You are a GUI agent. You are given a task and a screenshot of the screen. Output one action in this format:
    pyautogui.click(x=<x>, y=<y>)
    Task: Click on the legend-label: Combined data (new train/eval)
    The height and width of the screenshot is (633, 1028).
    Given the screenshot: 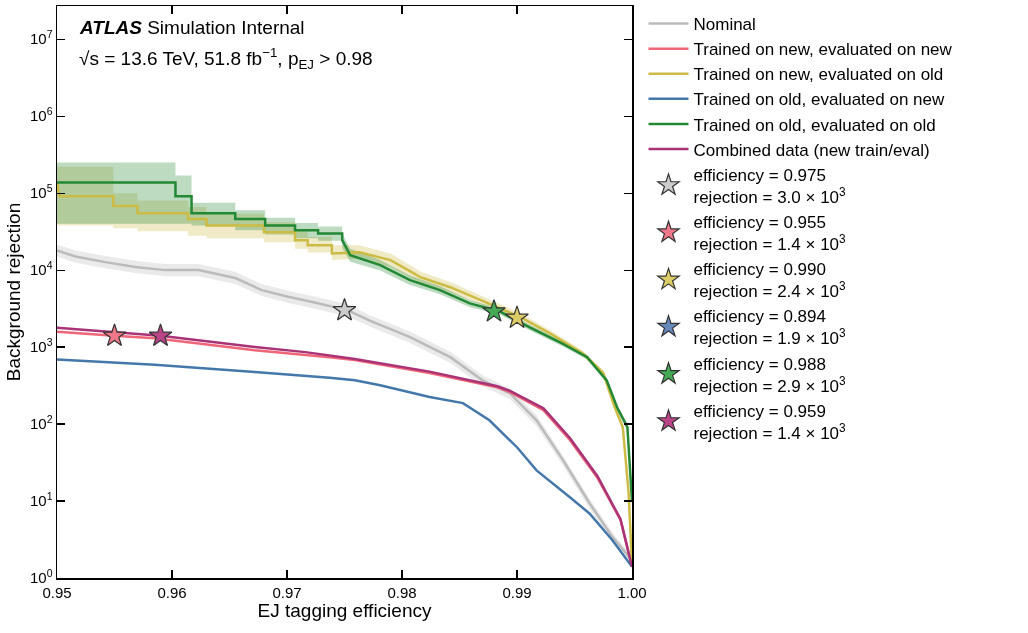 What is the action you would take?
    pyautogui.click(x=811, y=150)
    